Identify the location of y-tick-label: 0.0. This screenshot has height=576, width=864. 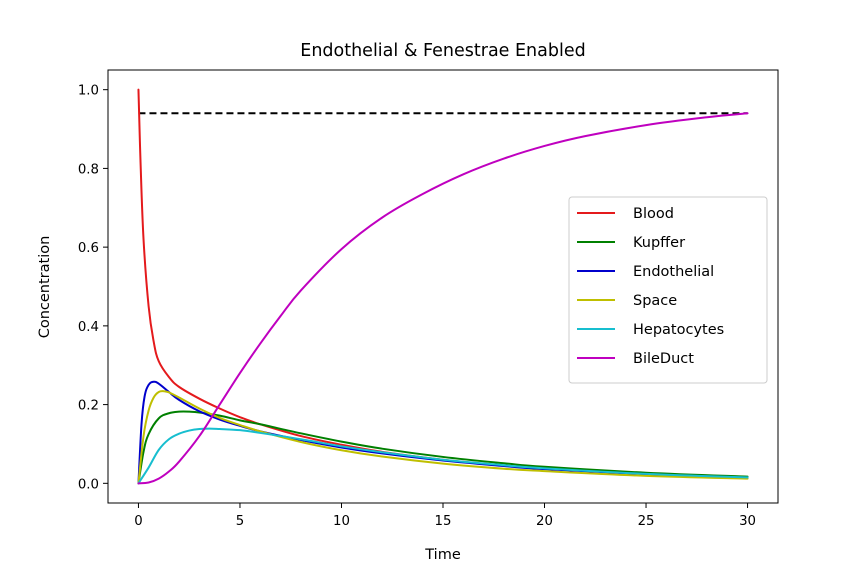
(88, 484).